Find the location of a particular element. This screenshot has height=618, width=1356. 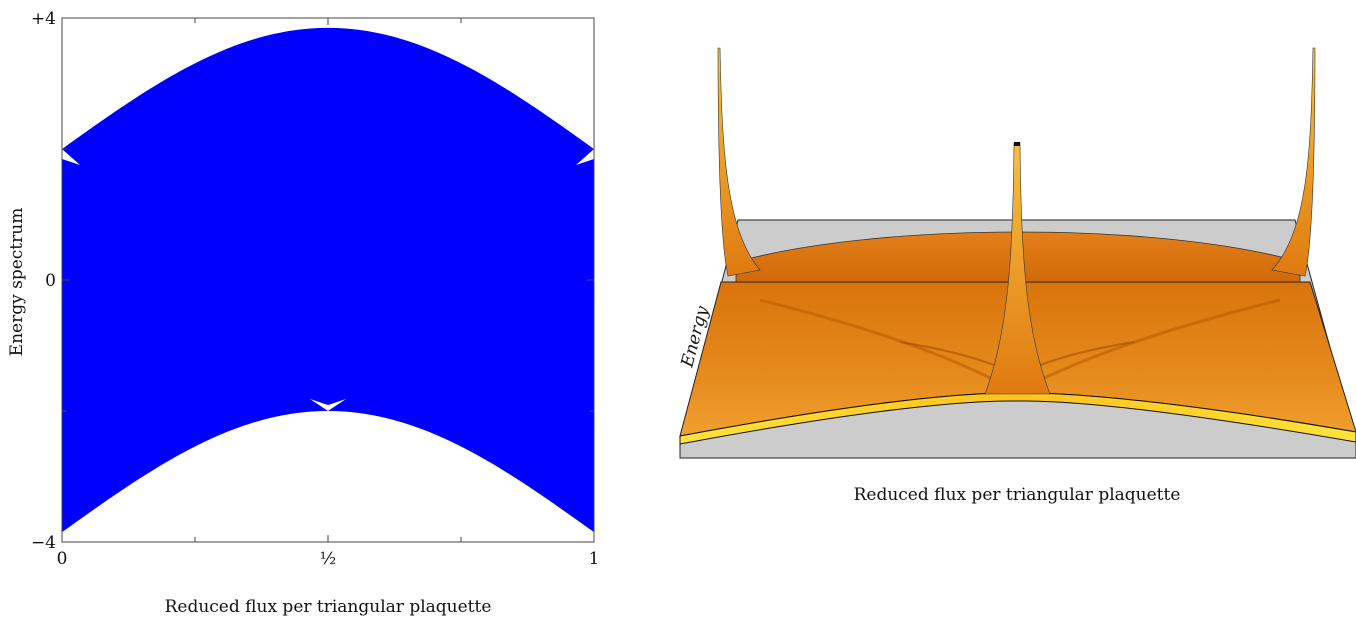

x-axis-label: Reduced flux per triangular plaquette is located at coordinates (328, 607).